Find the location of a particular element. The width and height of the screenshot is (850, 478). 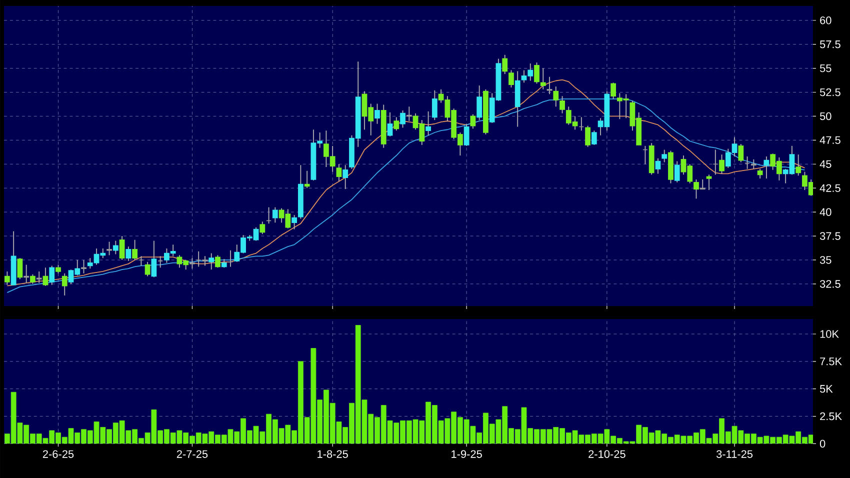

x-tick-label: 3-11-25 is located at coordinates (734, 454).